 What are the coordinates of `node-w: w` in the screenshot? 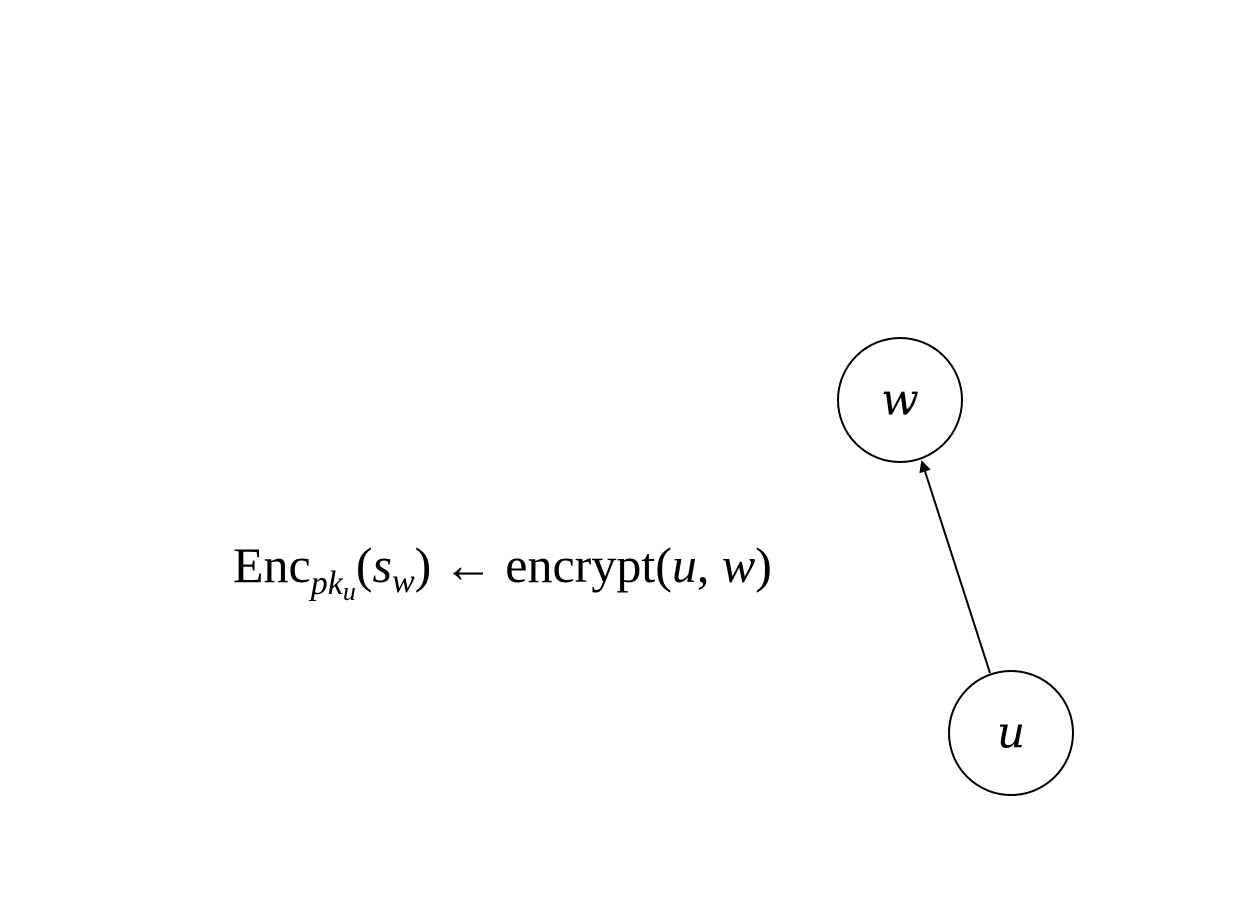 It's located at (900, 400).